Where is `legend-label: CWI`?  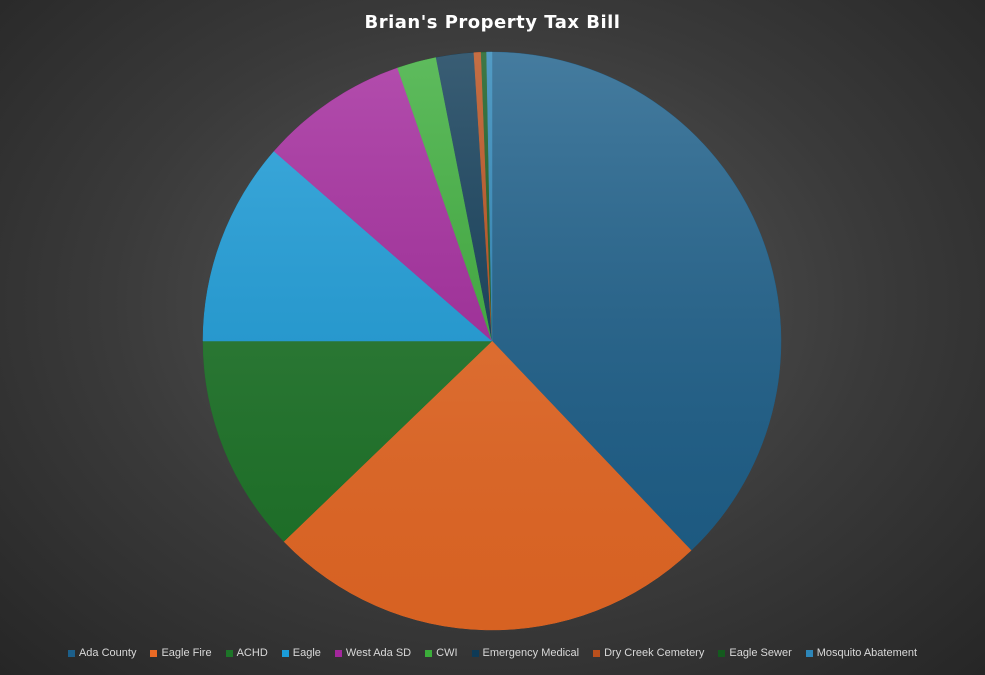
legend-label: CWI is located at coordinates (447, 653).